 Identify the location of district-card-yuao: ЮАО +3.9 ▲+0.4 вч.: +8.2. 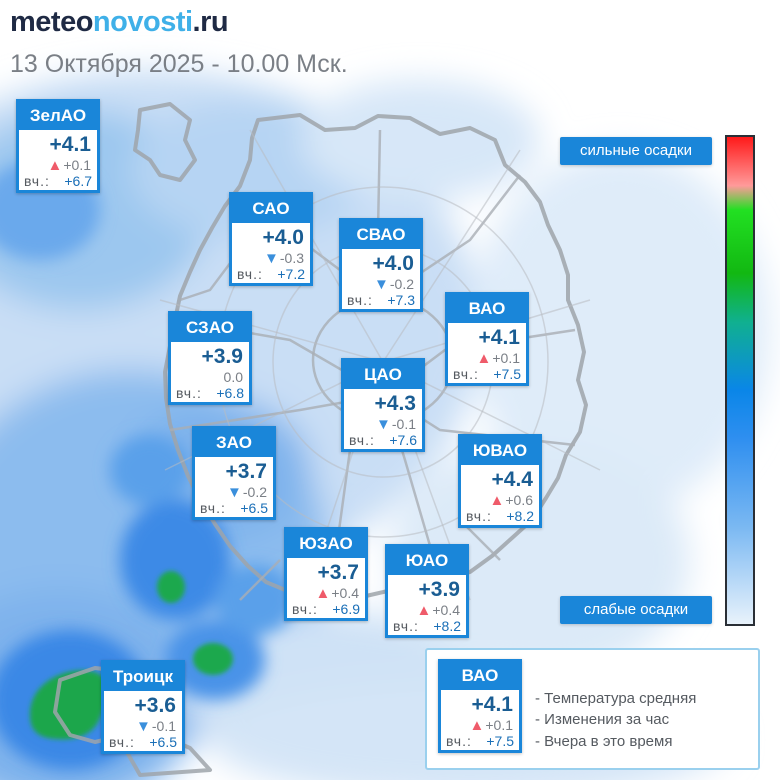
(427, 591).